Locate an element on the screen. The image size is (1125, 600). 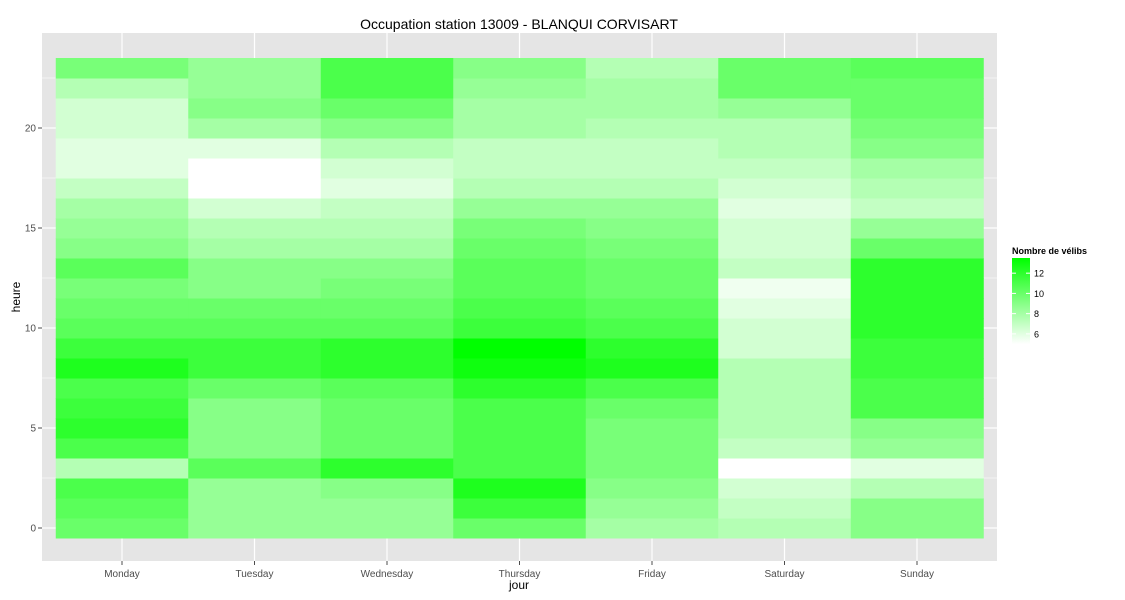
heatmap-cell: Thursday 6h: 11 is located at coordinates (520, 408).